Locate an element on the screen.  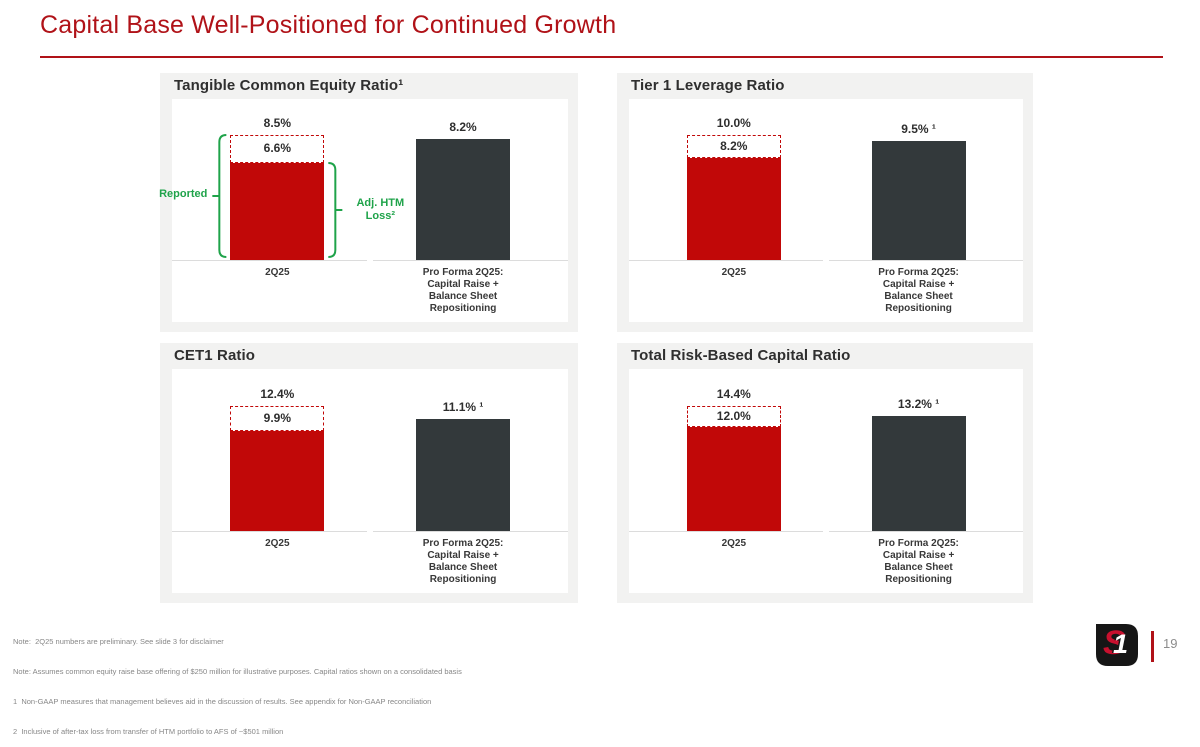
proforma-value-label: 9.5% ¹ is located at coordinates (918, 129).